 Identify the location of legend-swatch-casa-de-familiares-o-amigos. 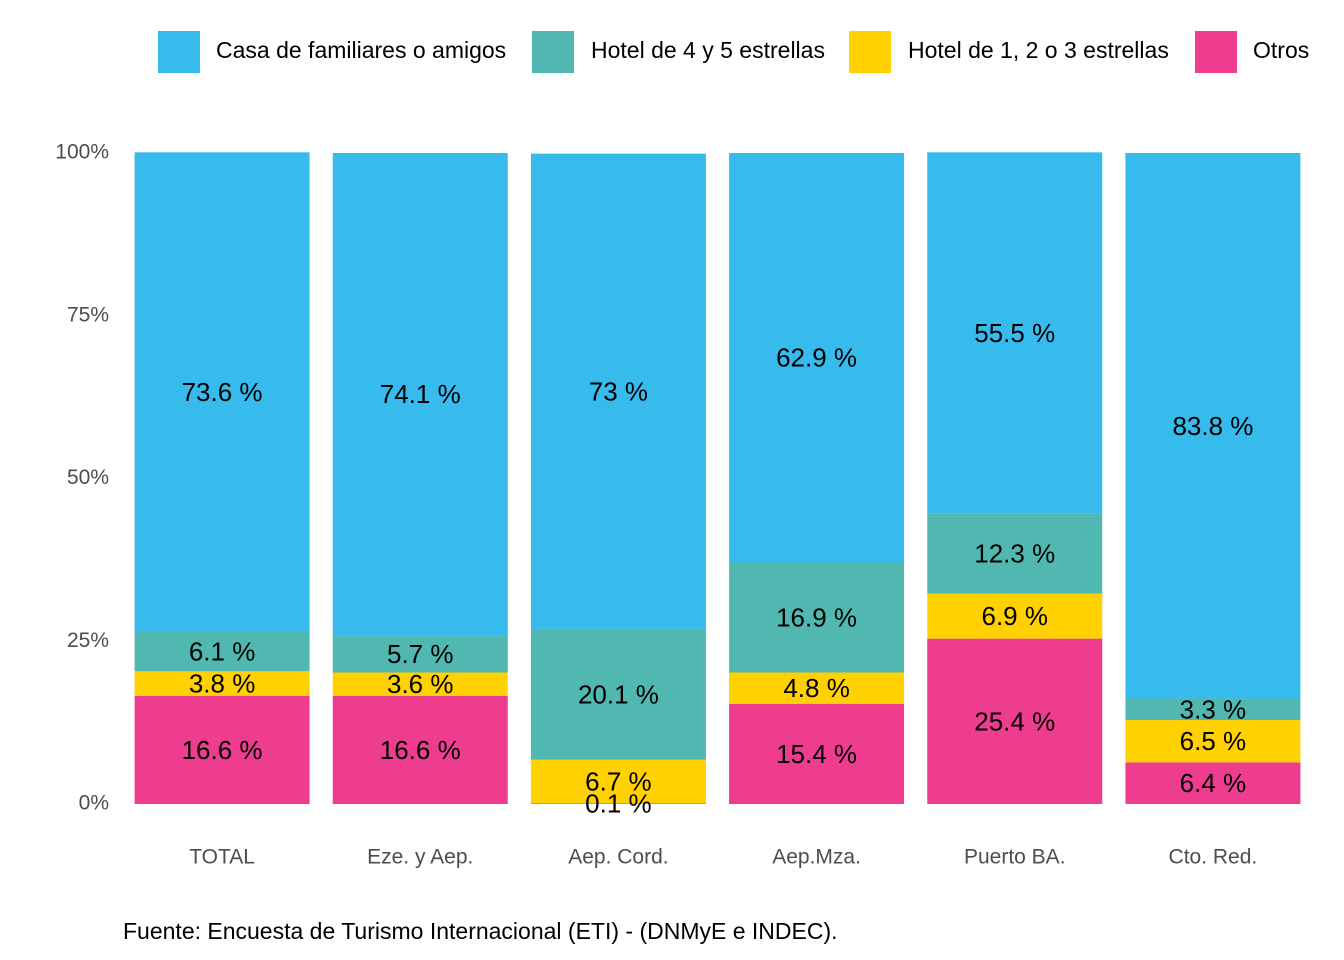
(179, 52).